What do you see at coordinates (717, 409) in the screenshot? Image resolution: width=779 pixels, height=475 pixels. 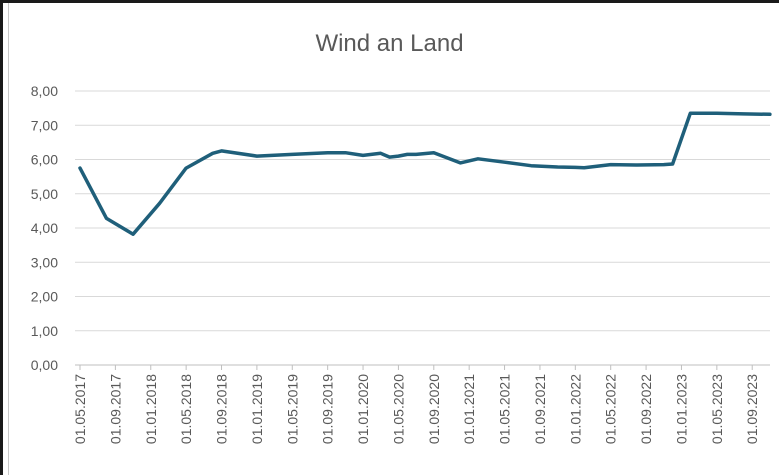 I see `x-tick-label: 01.05.2023` at bounding box center [717, 409].